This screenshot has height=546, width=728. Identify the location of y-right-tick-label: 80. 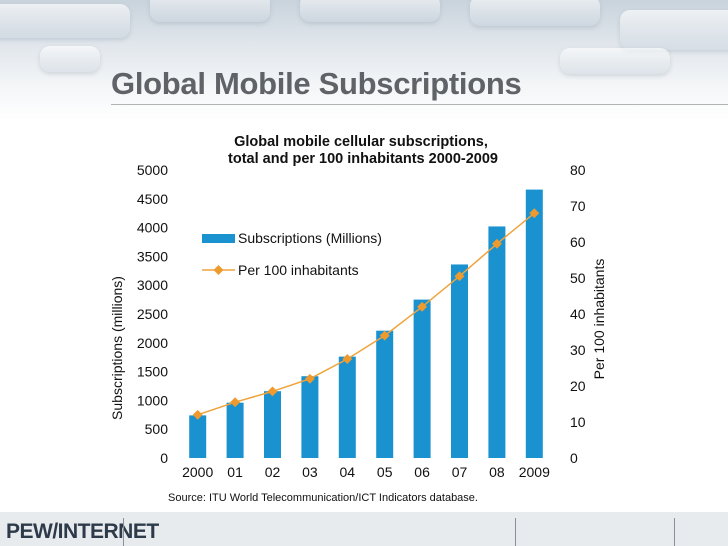
(578, 170).